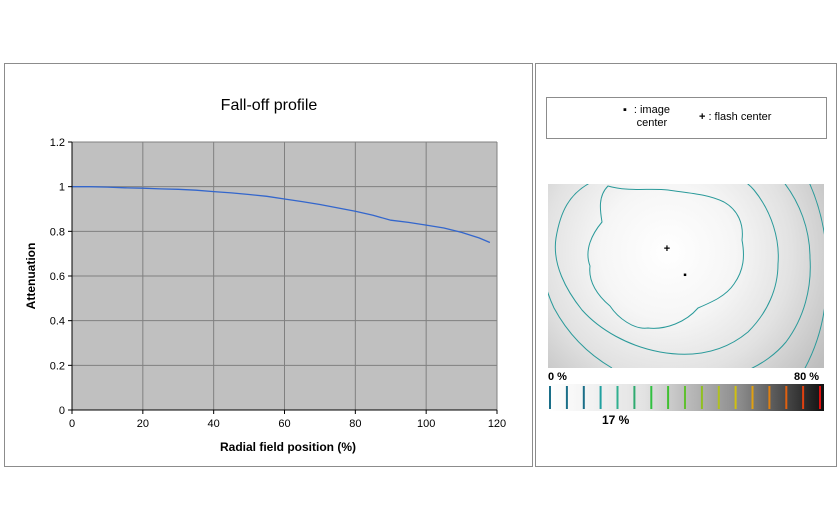 This screenshot has width=840, height=530. What do you see at coordinates (557, 377) in the screenshot?
I see `scale-min-label: 0 %` at bounding box center [557, 377].